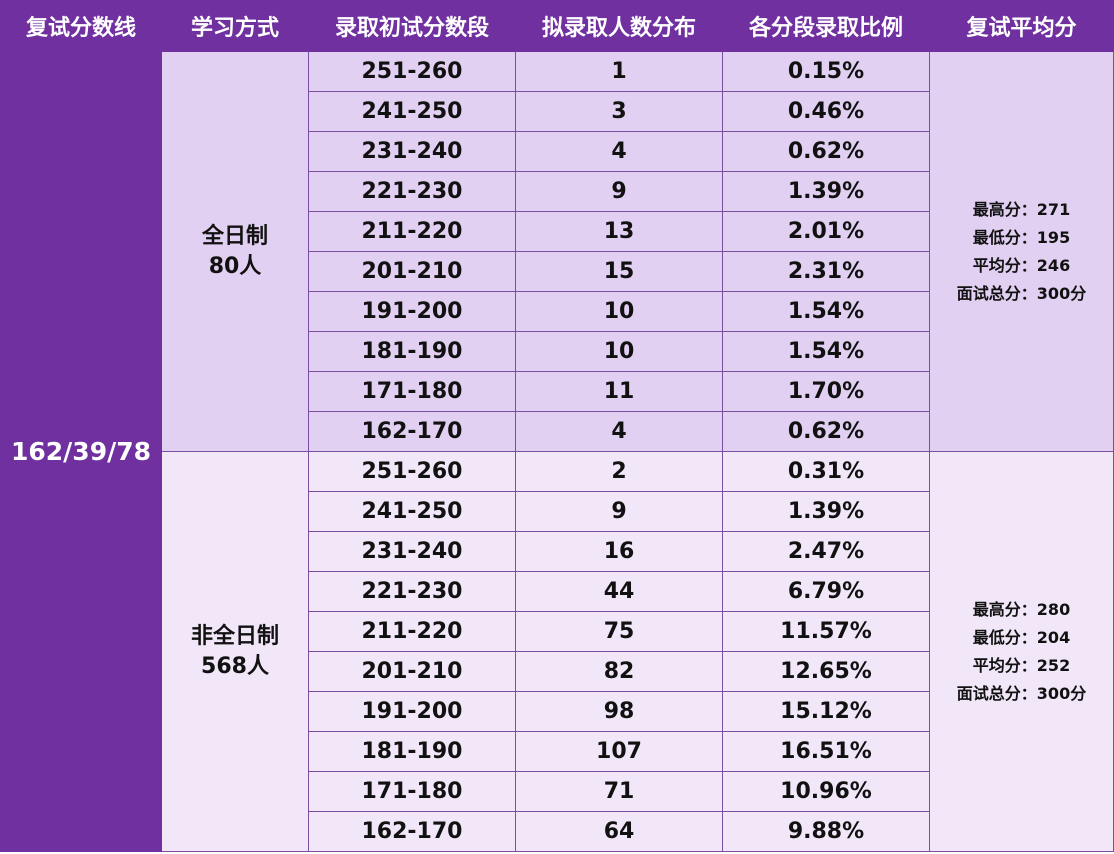 This screenshot has width=1114, height=854. I want to click on admit-count-cell: 2, so click(619, 471).